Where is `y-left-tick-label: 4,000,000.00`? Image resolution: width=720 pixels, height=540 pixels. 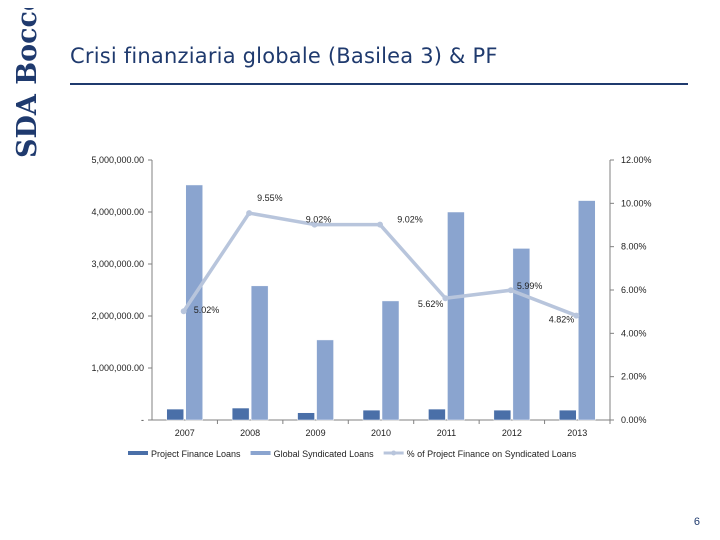 y-left-tick-label: 4,000,000.00 is located at coordinates (117, 212).